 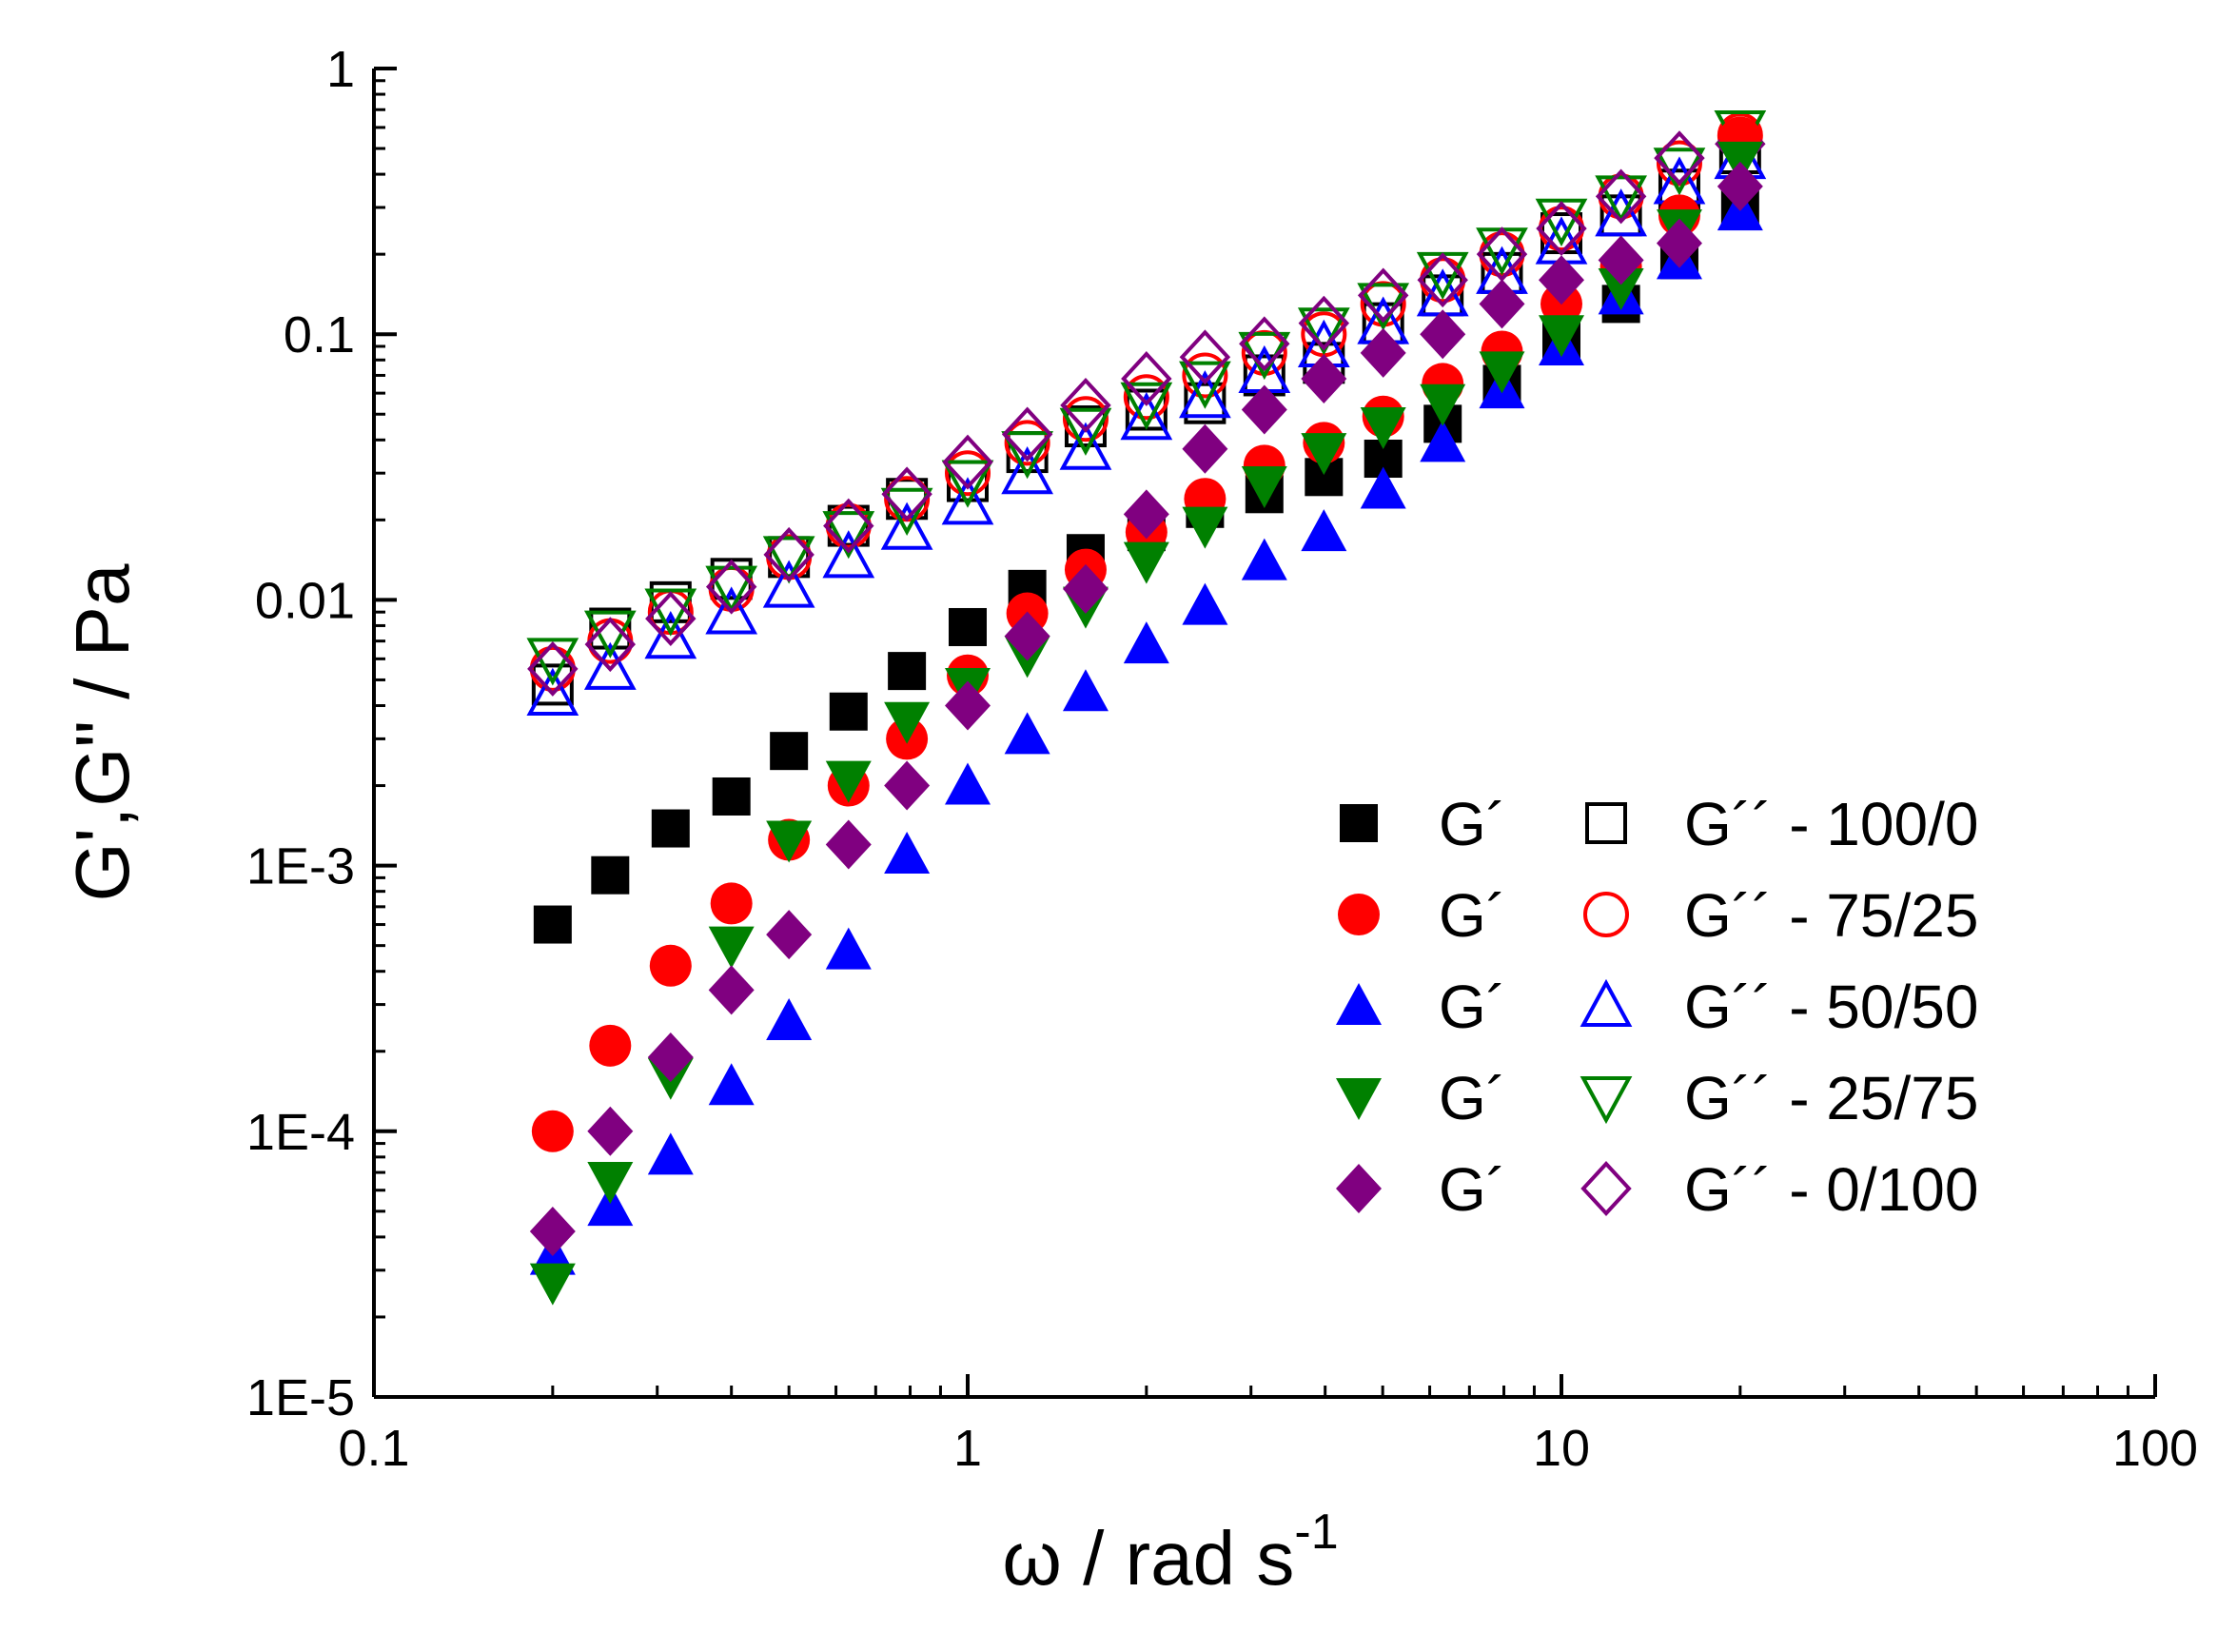 What do you see at coordinates (1316, 1532) in the screenshot?
I see `x-axis-title-superscript: -1` at bounding box center [1316, 1532].